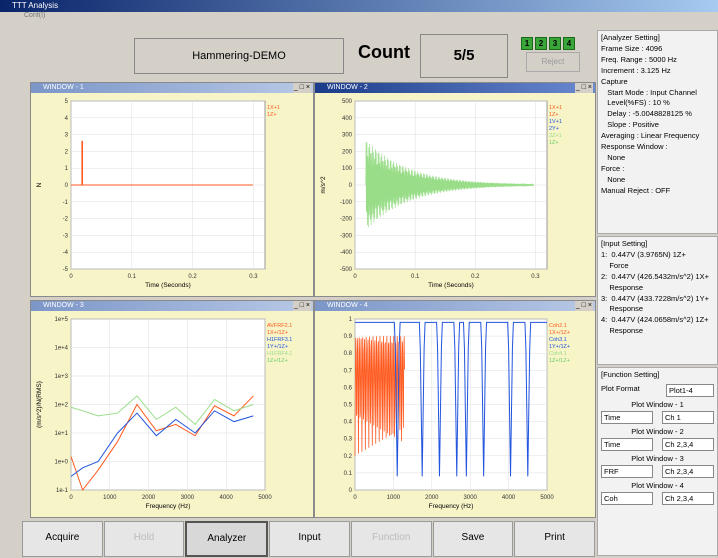  What do you see at coordinates (346, 203) in the screenshot?
I see `y-tick-label: -100` at bounding box center [346, 203].